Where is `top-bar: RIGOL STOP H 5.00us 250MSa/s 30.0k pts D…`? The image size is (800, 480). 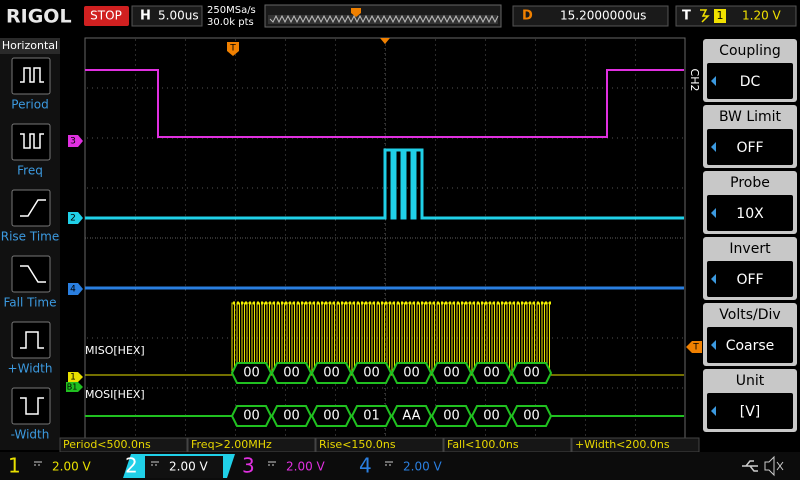
top-bar: RIGOL STOP H 5.00us 250MSa/s 30.0k pts D… is located at coordinates (401, 16).